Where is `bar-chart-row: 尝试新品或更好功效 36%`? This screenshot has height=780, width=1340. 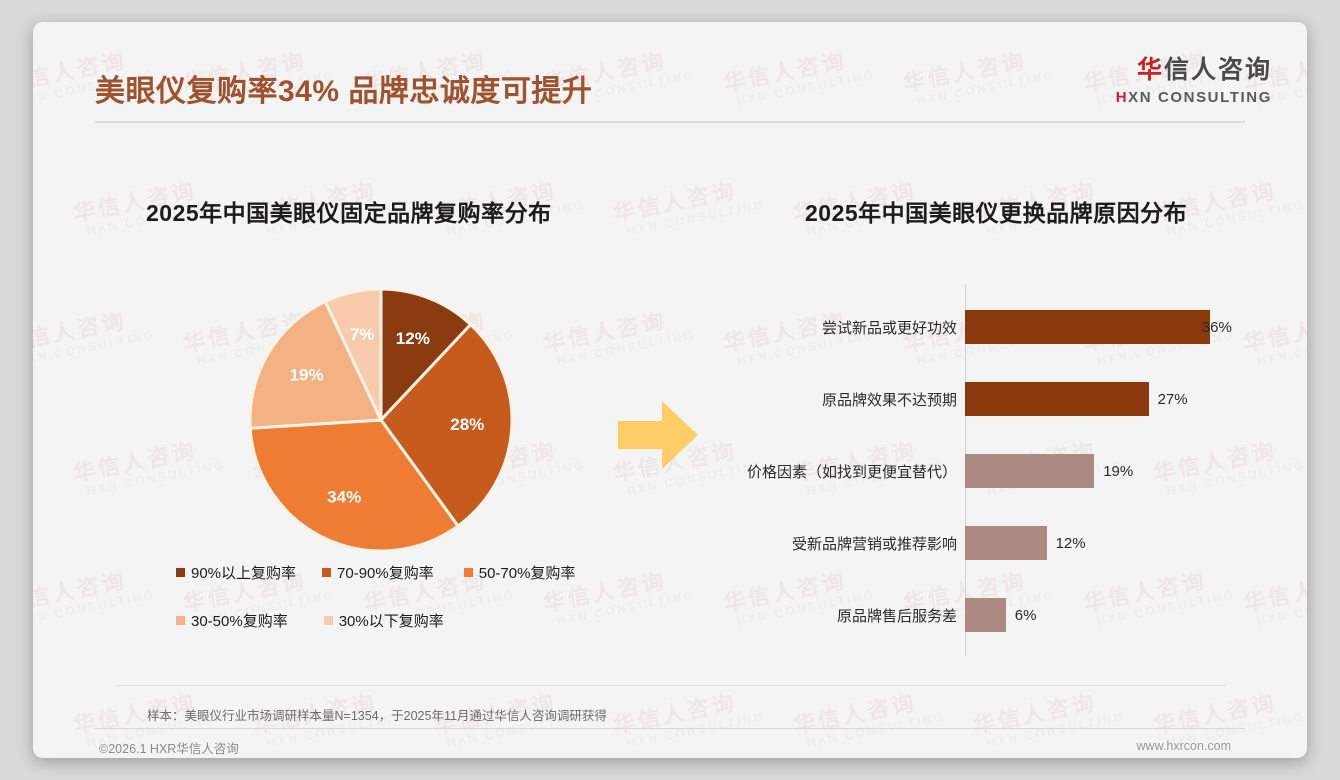 bar-chart-row: 尝试新品或更好功效 36% is located at coordinates (985, 327).